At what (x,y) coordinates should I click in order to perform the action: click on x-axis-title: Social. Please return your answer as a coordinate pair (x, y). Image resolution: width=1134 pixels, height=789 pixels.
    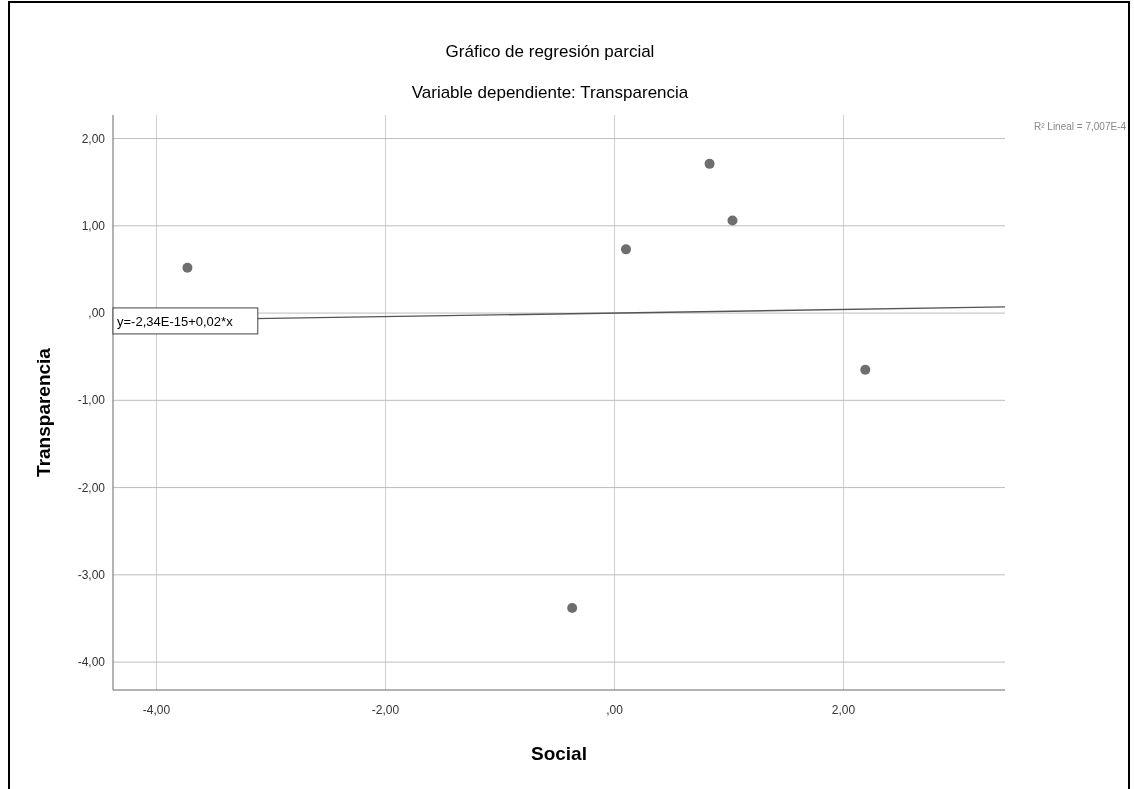
    Looking at the image, I should click on (559, 753).